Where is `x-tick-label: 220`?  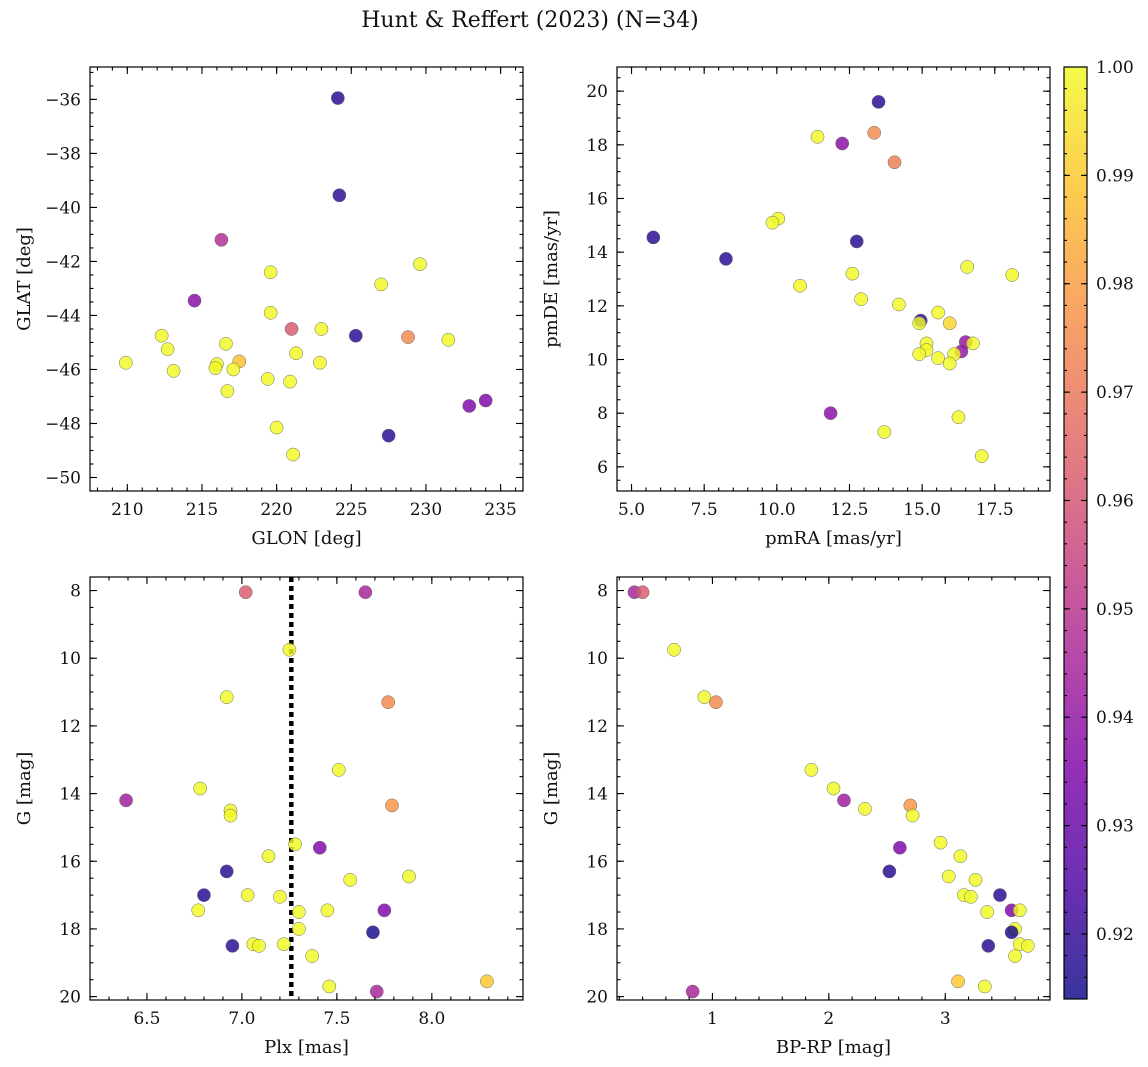 x-tick-label: 220 is located at coordinates (276, 510).